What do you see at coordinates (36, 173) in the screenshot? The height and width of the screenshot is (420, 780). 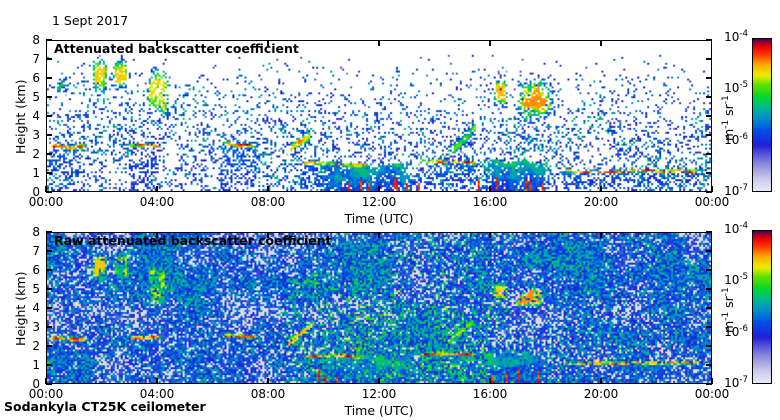 I see `y-tick-label-attenuated: 1` at bounding box center [36, 173].